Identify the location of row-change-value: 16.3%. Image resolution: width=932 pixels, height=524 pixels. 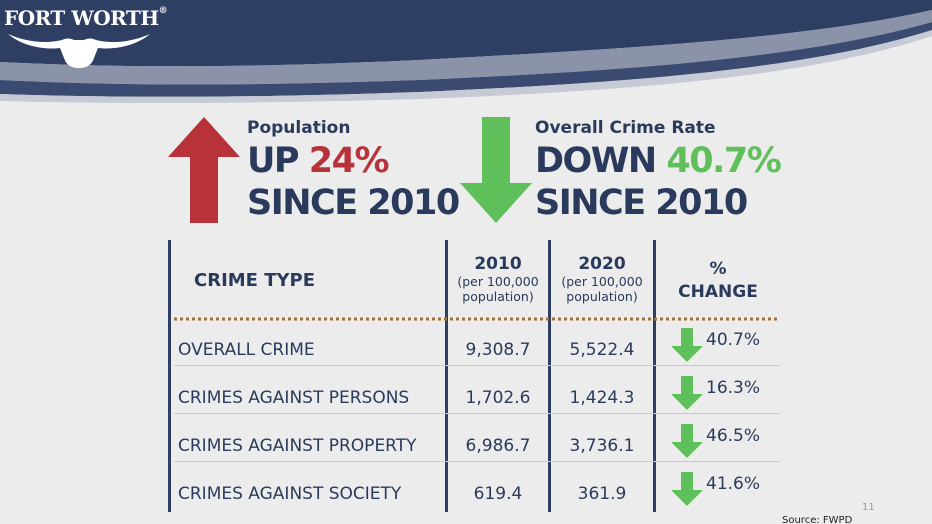
(733, 388).